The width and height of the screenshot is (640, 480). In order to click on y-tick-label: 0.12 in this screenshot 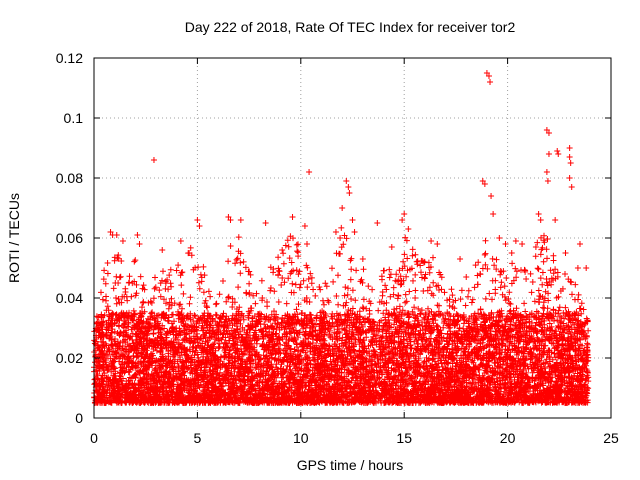, I will do `click(69, 58)`.